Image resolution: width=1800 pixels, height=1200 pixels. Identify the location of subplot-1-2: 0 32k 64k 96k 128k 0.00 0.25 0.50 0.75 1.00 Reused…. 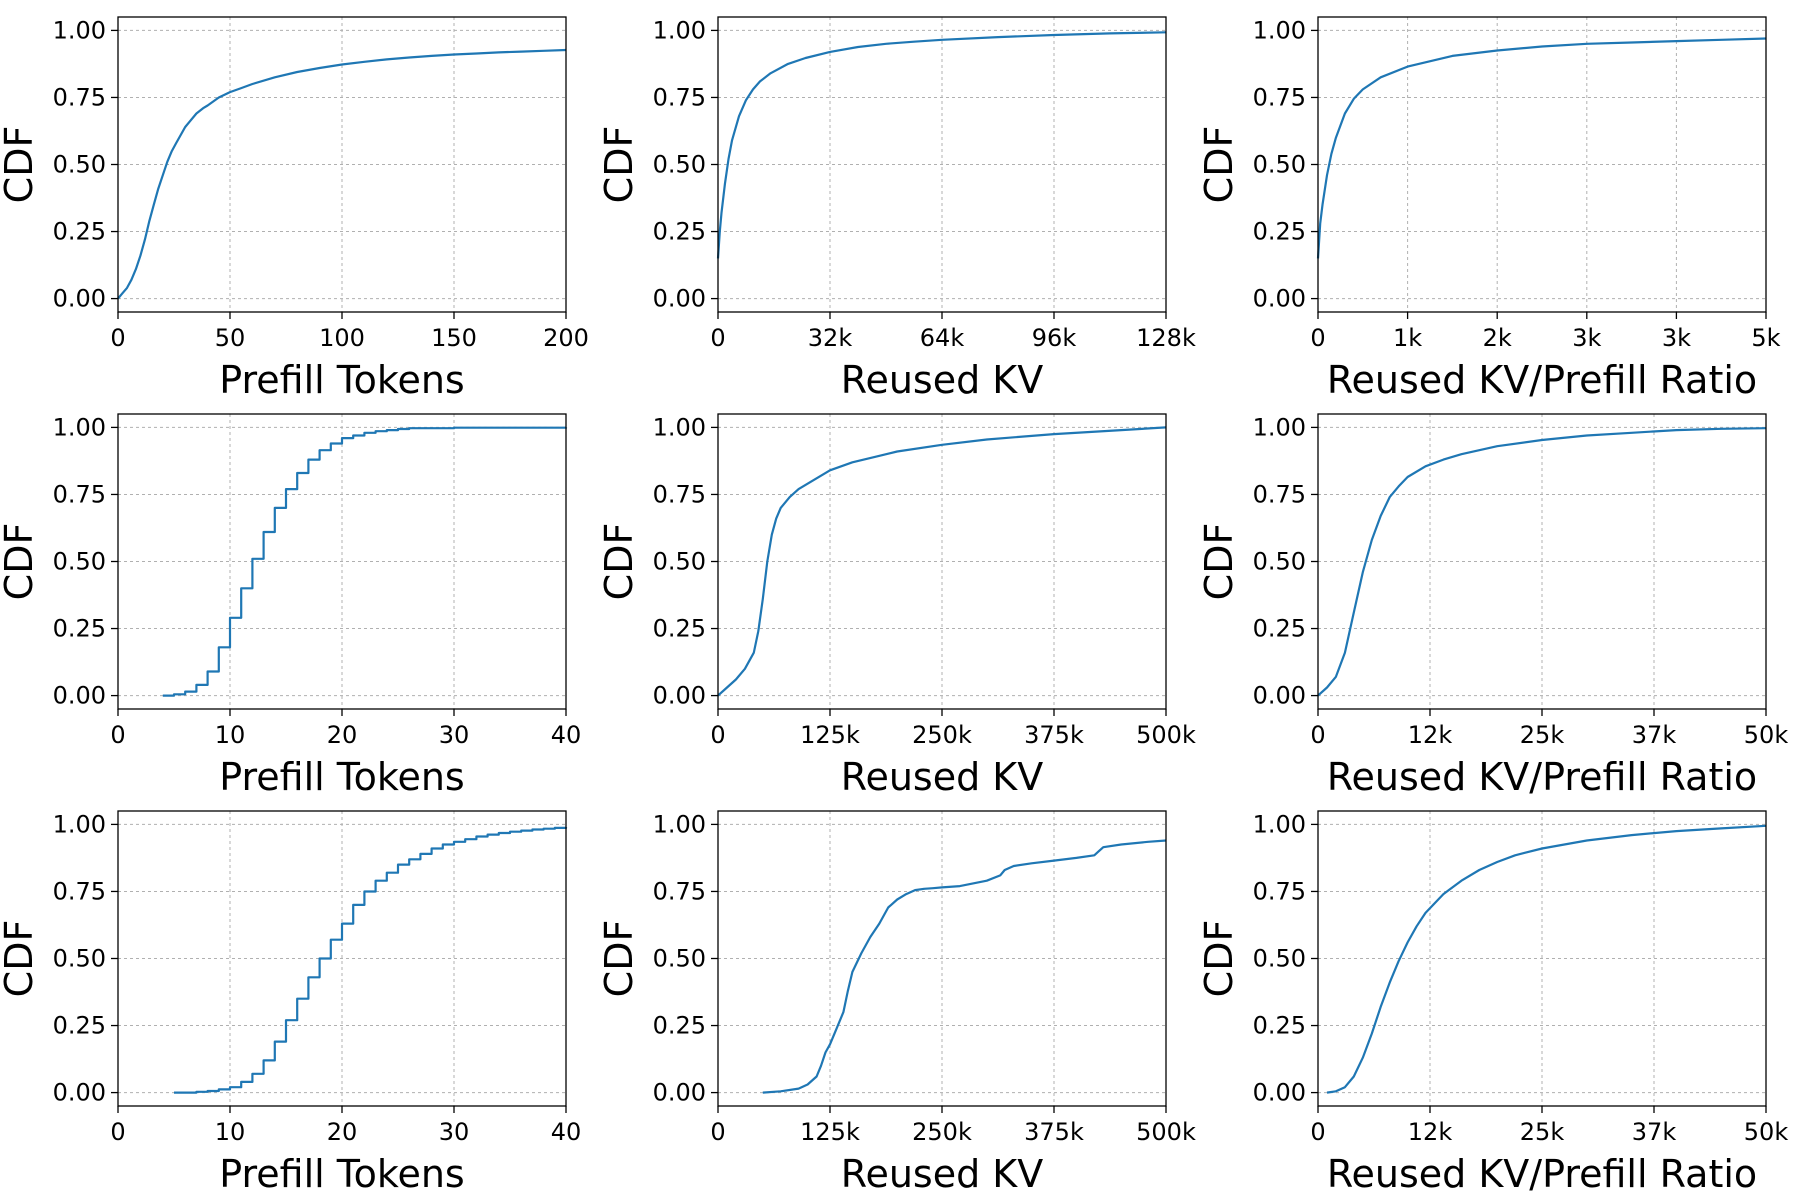
(896, 209).